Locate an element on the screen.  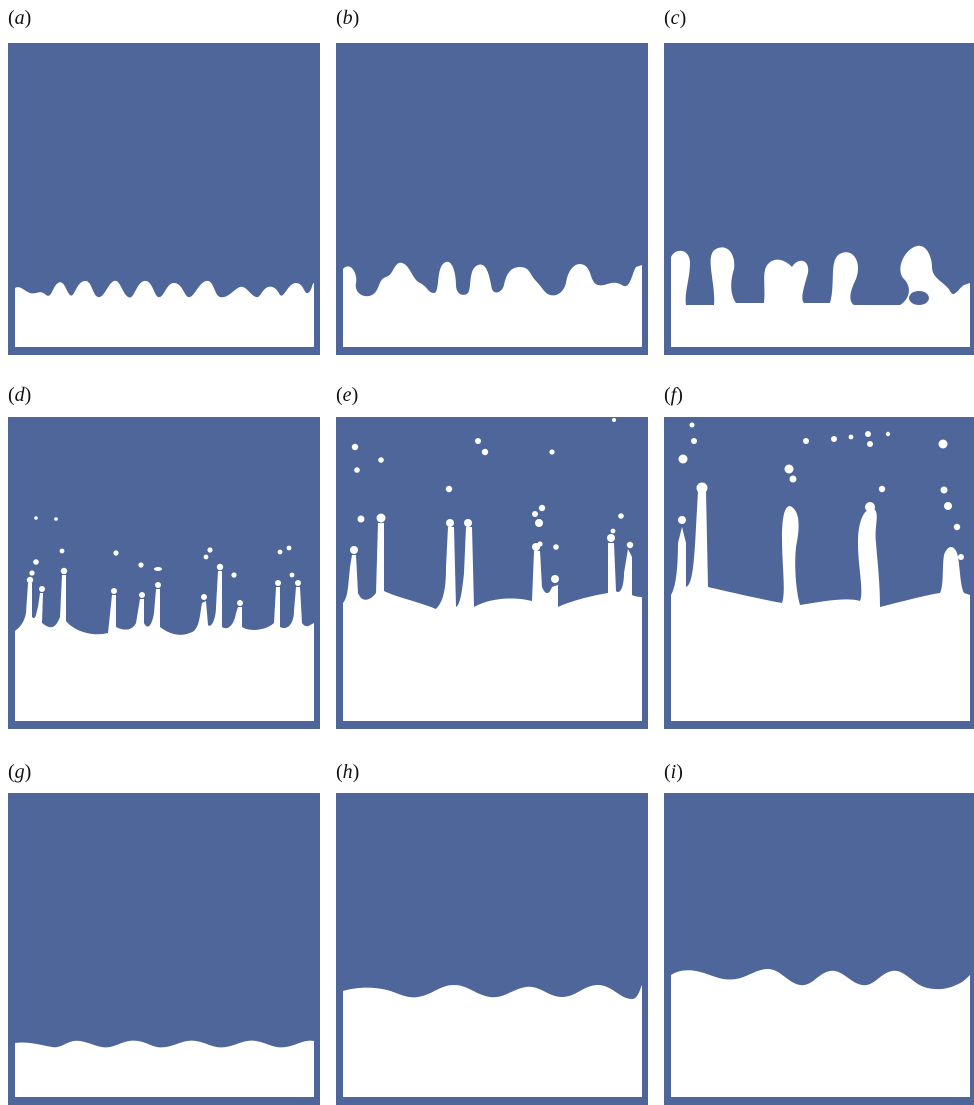
panel-h is located at coordinates (492, 949).